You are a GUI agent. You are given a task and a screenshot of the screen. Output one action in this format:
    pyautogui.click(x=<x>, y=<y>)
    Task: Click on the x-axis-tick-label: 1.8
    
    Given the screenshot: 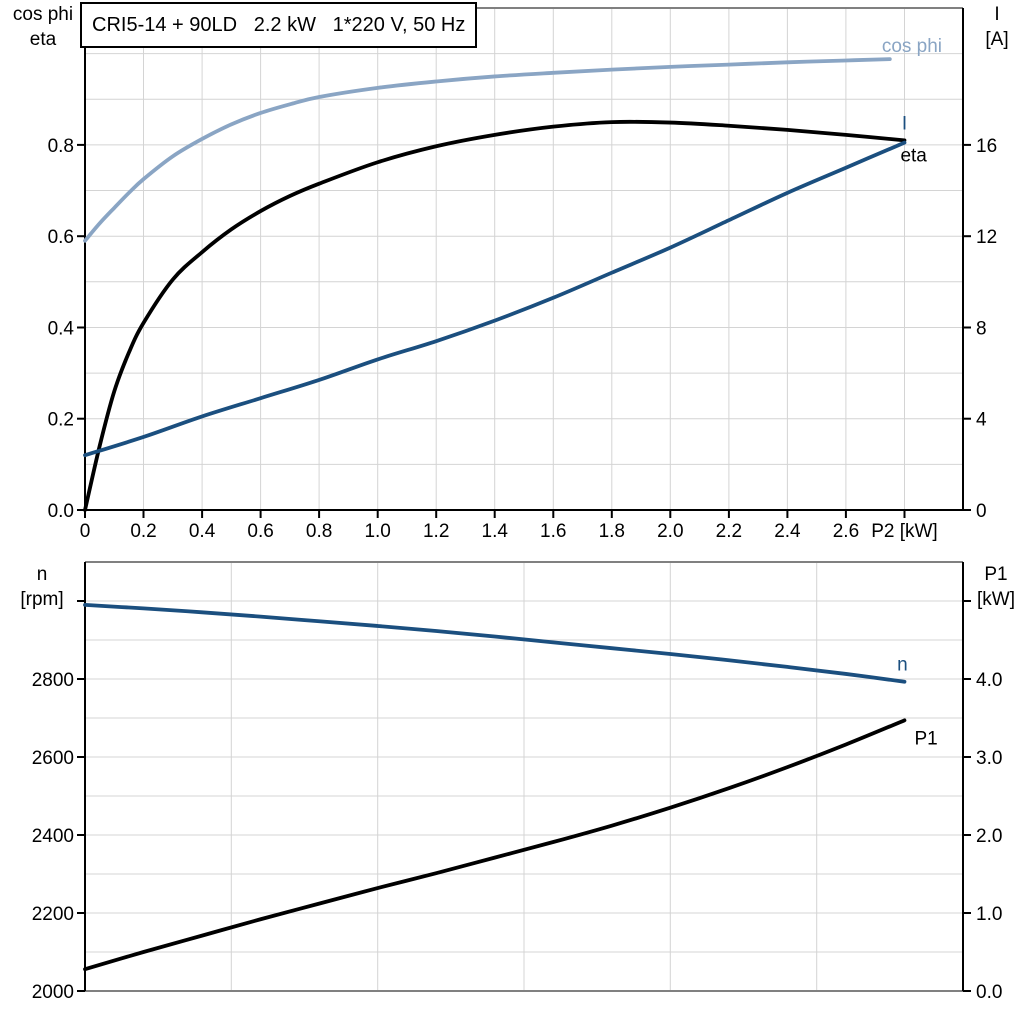 What is the action you would take?
    pyautogui.click(x=612, y=531)
    